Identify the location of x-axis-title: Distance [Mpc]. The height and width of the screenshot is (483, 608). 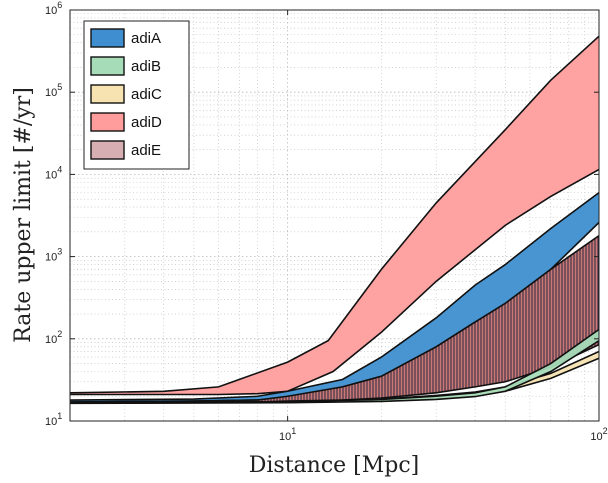
(334, 465).